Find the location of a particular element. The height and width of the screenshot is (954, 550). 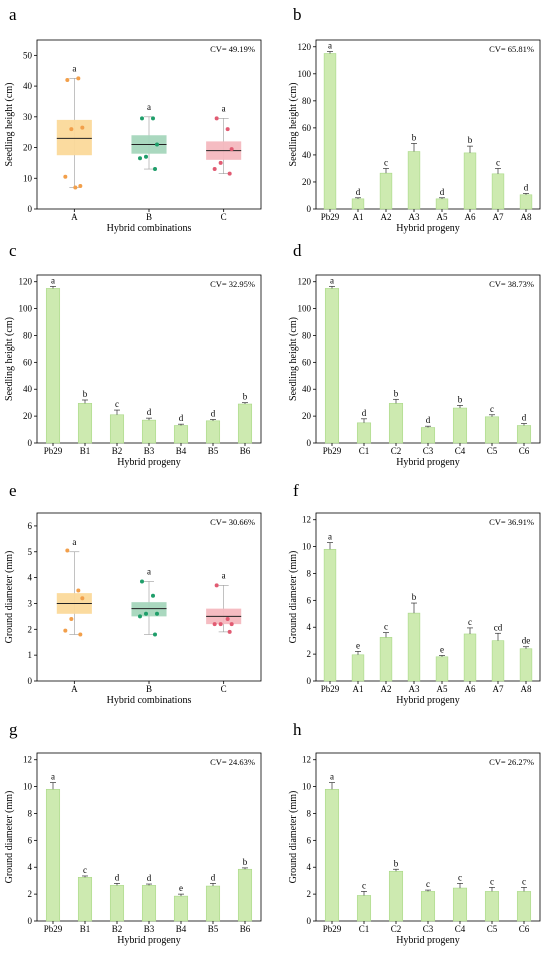

bar-C2 is located at coordinates (396, 896).